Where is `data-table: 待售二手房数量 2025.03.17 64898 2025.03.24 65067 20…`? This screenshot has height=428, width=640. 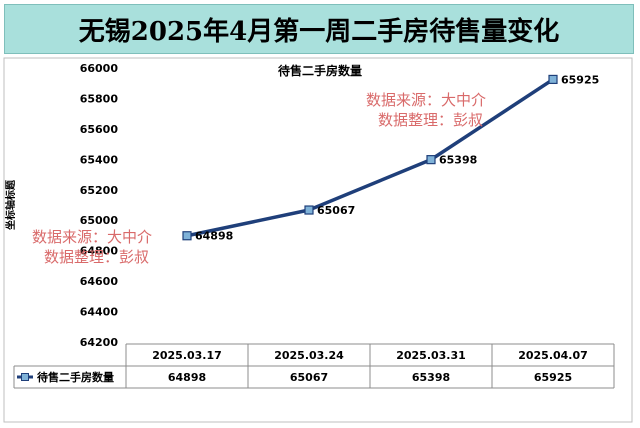 data-table: 待售二手房数量 2025.03.17 64898 2025.03.24 65067 20… is located at coordinates (314, 366).